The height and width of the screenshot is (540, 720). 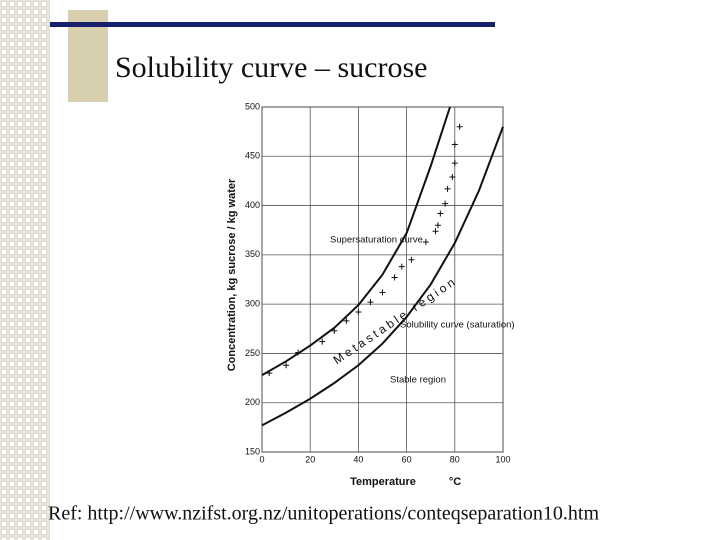 What do you see at coordinates (457, 325) in the screenshot?
I see `annotation: Solubility curve (saturation)` at bounding box center [457, 325].